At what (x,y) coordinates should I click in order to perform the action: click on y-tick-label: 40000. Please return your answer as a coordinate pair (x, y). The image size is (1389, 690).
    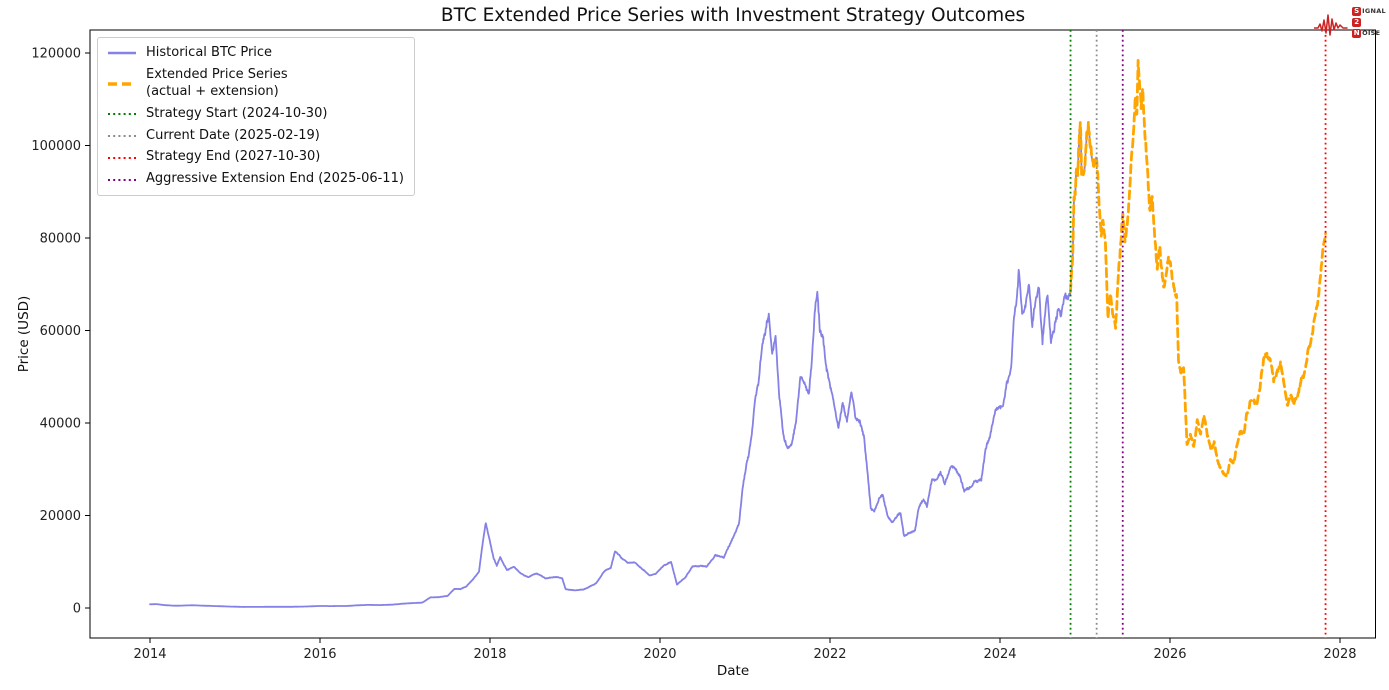
    Looking at the image, I should click on (60, 424).